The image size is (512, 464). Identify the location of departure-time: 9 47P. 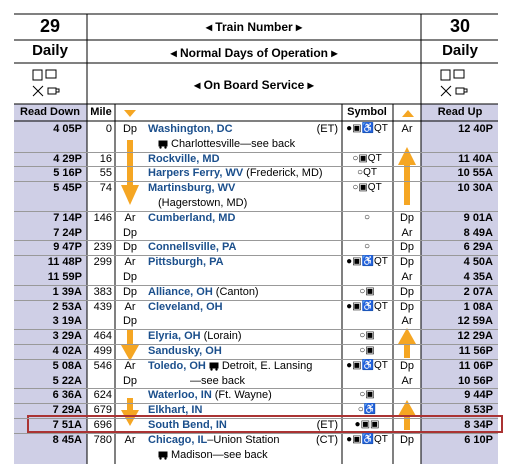
(67, 247).